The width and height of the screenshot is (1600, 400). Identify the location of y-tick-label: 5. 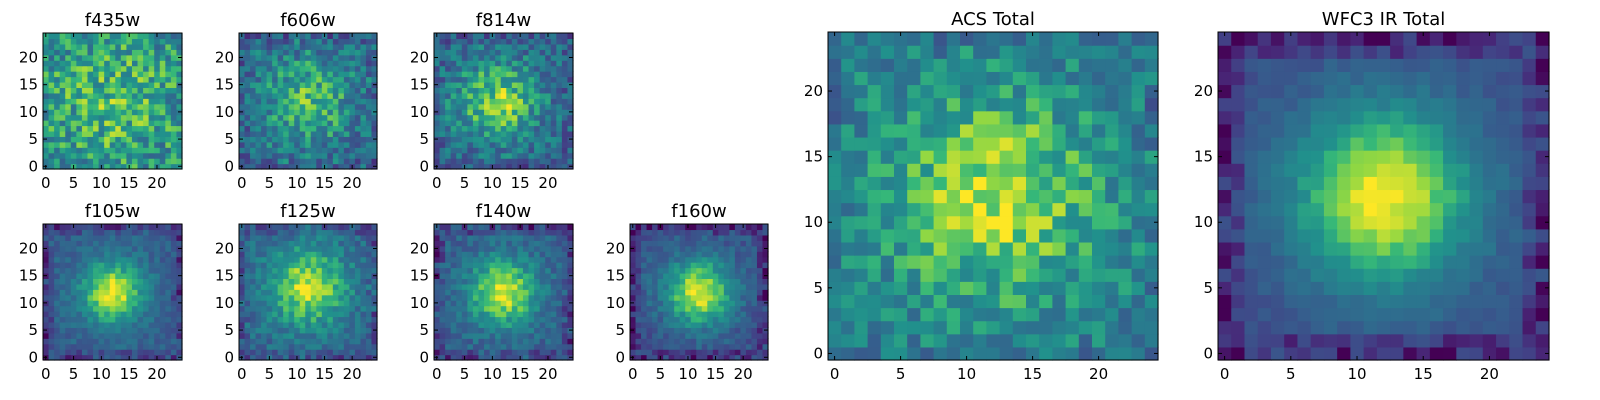
(229, 330).